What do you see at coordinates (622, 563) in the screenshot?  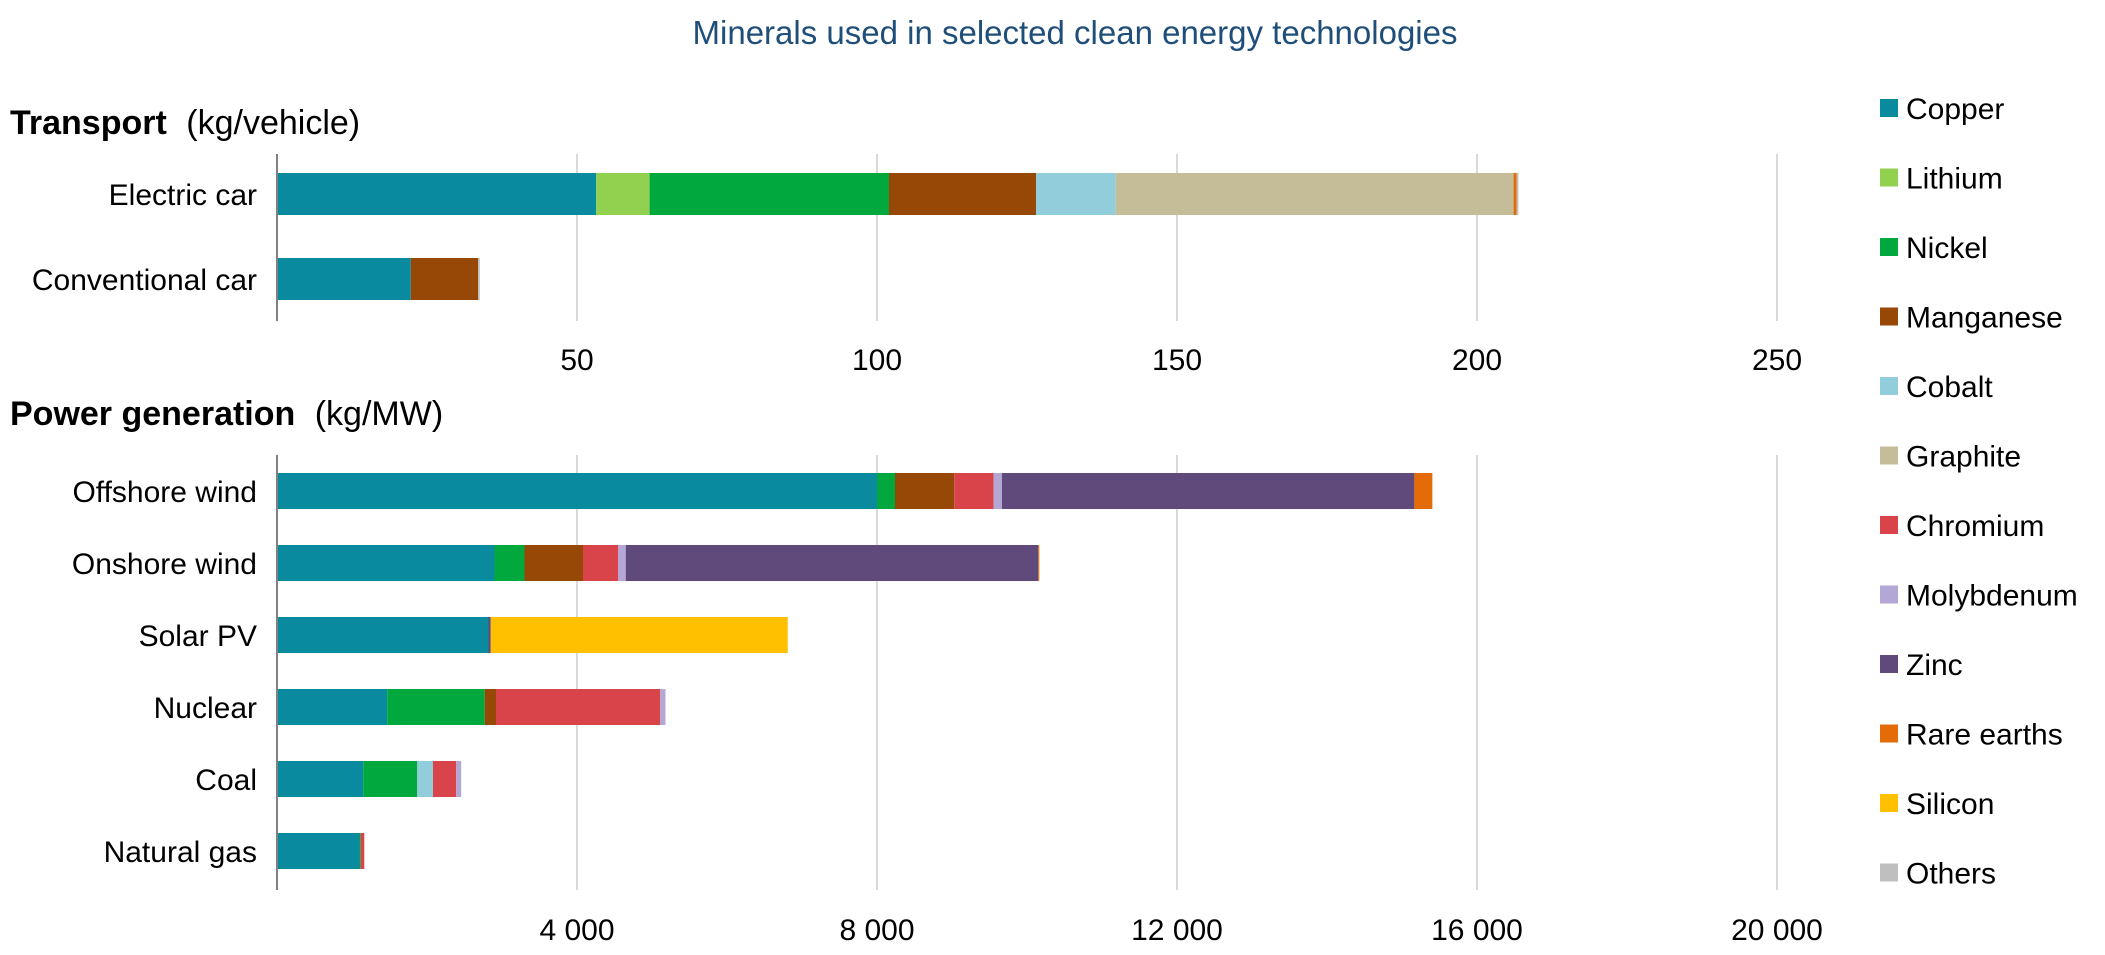 I see `power-bar-onshore-wind-molybdenum` at bounding box center [622, 563].